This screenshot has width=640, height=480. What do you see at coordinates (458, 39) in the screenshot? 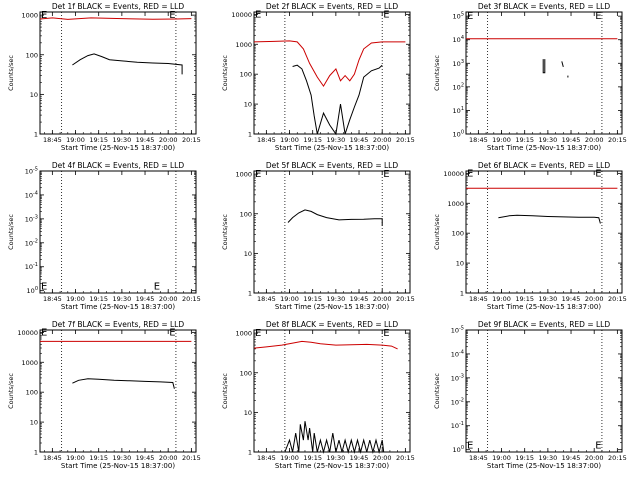
I see `y-tick-label: 10⁴` at bounding box center [458, 39].